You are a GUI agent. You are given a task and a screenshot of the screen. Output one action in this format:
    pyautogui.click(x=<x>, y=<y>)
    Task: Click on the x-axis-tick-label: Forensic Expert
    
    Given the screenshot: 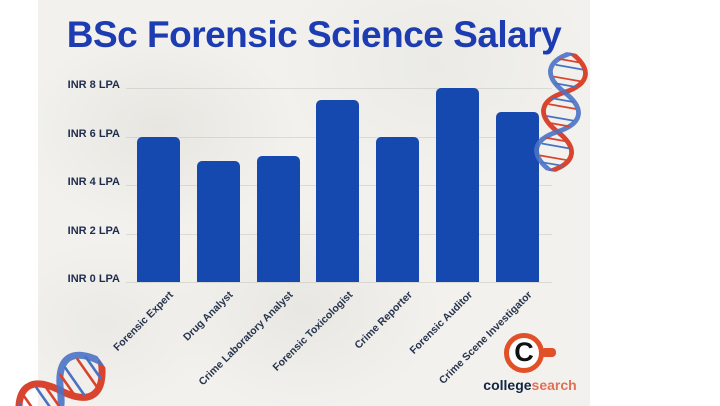 What is the action you would take?
    pyautogui.click(x=143, y=321)
    